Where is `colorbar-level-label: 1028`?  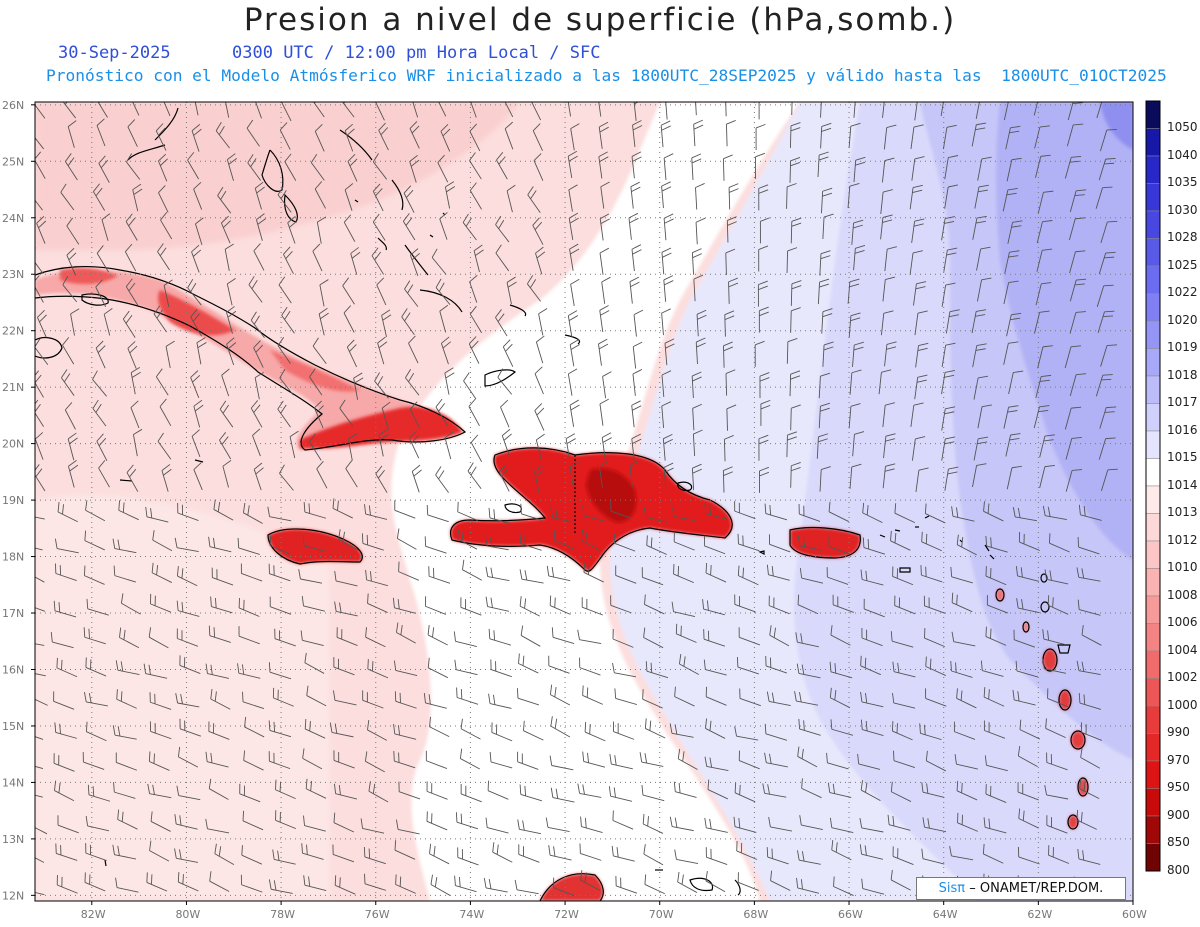
colorbar-level-label: 1028 is located at coordinates (1182, 237).